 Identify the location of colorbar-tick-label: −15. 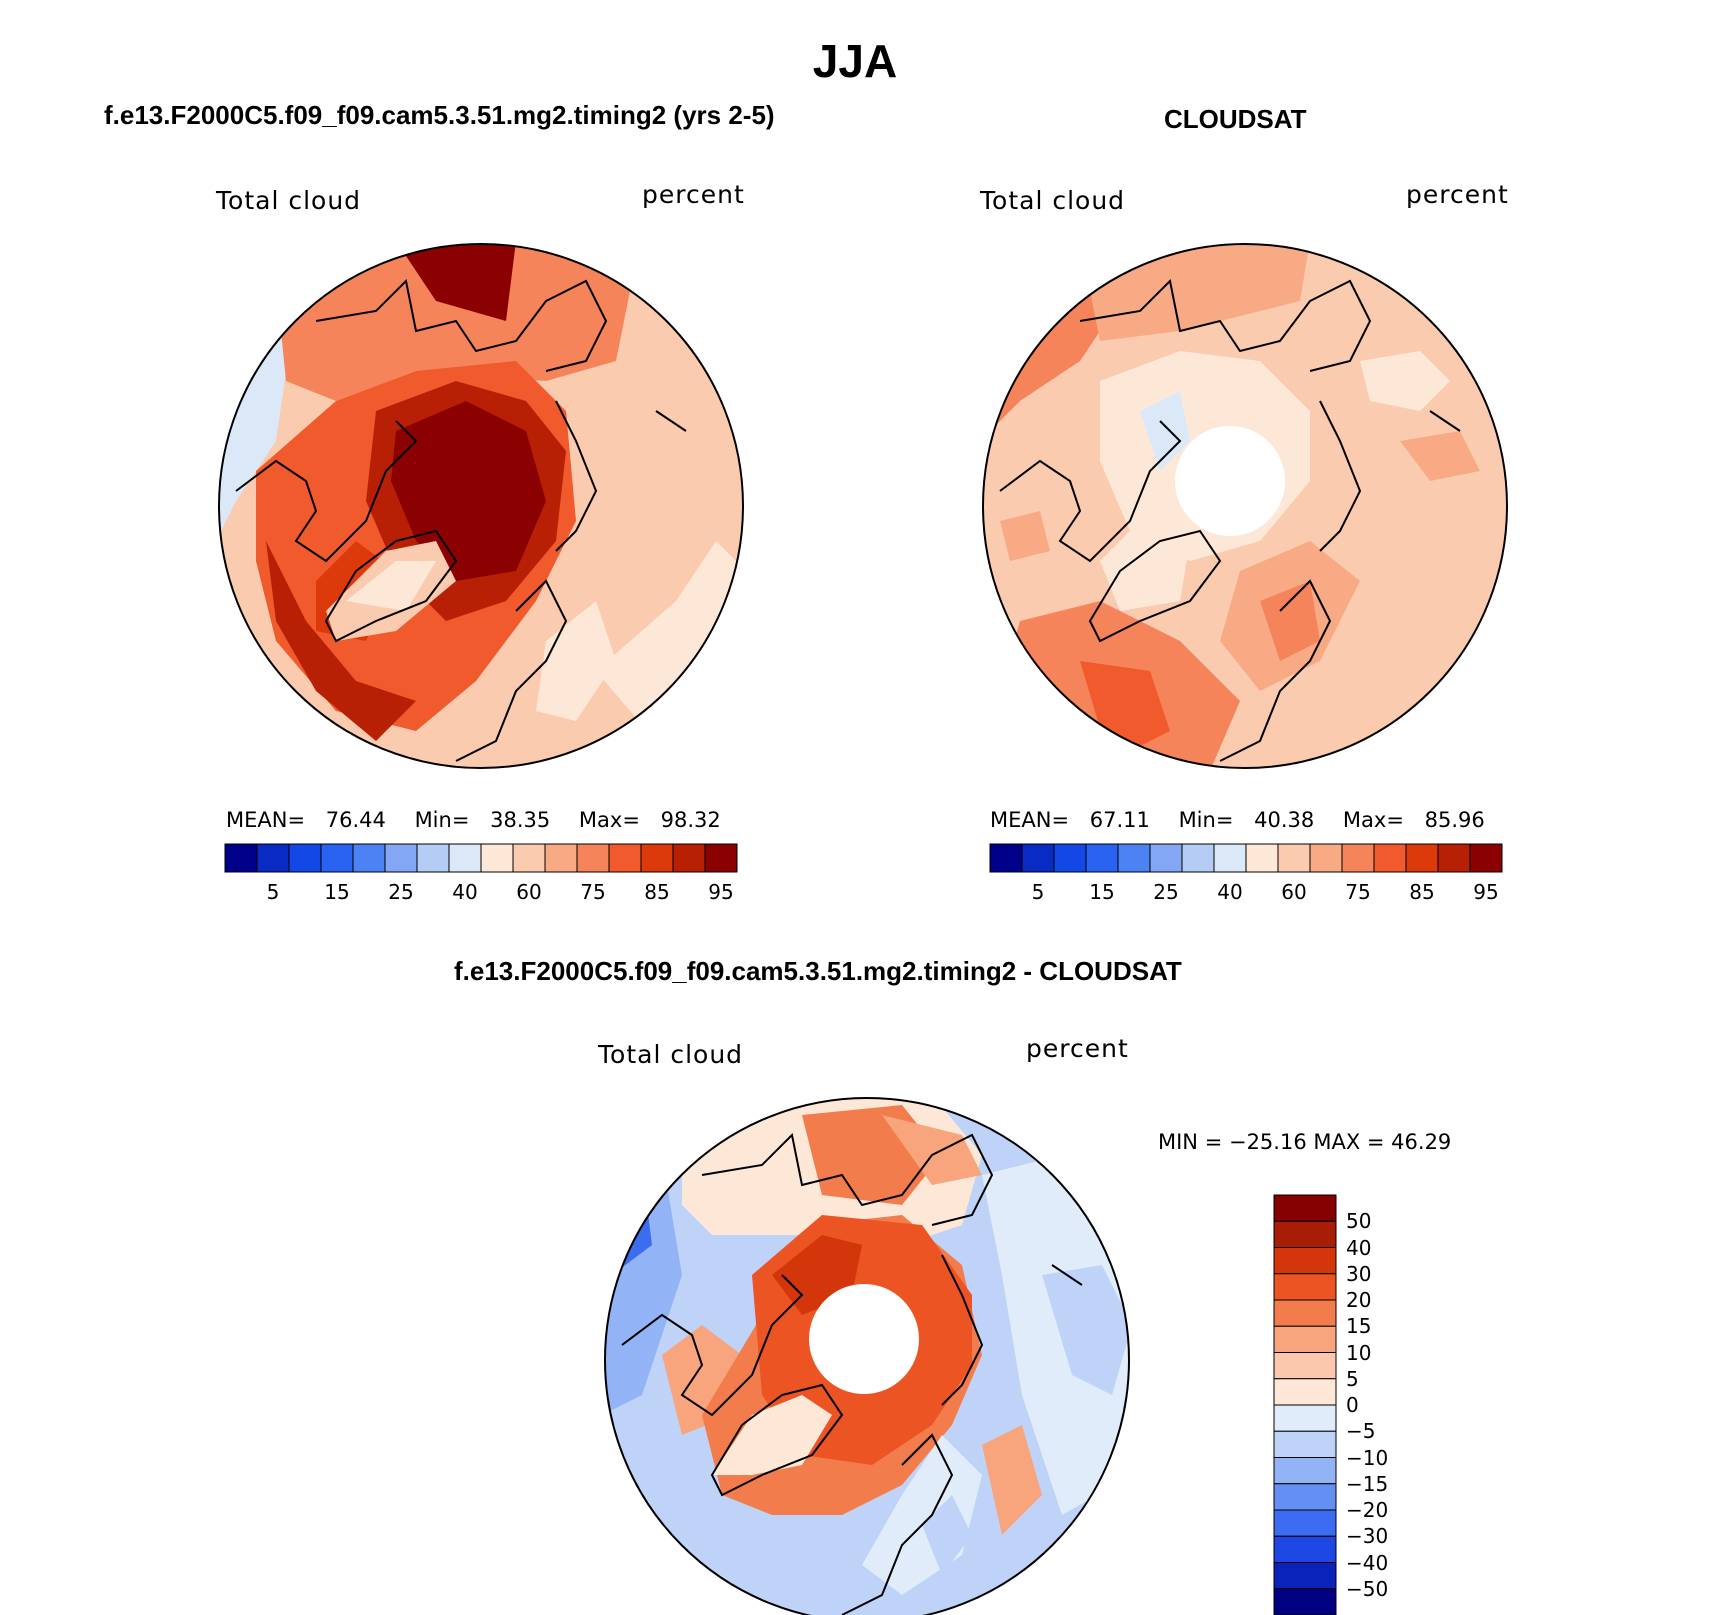
(1367, 1483).